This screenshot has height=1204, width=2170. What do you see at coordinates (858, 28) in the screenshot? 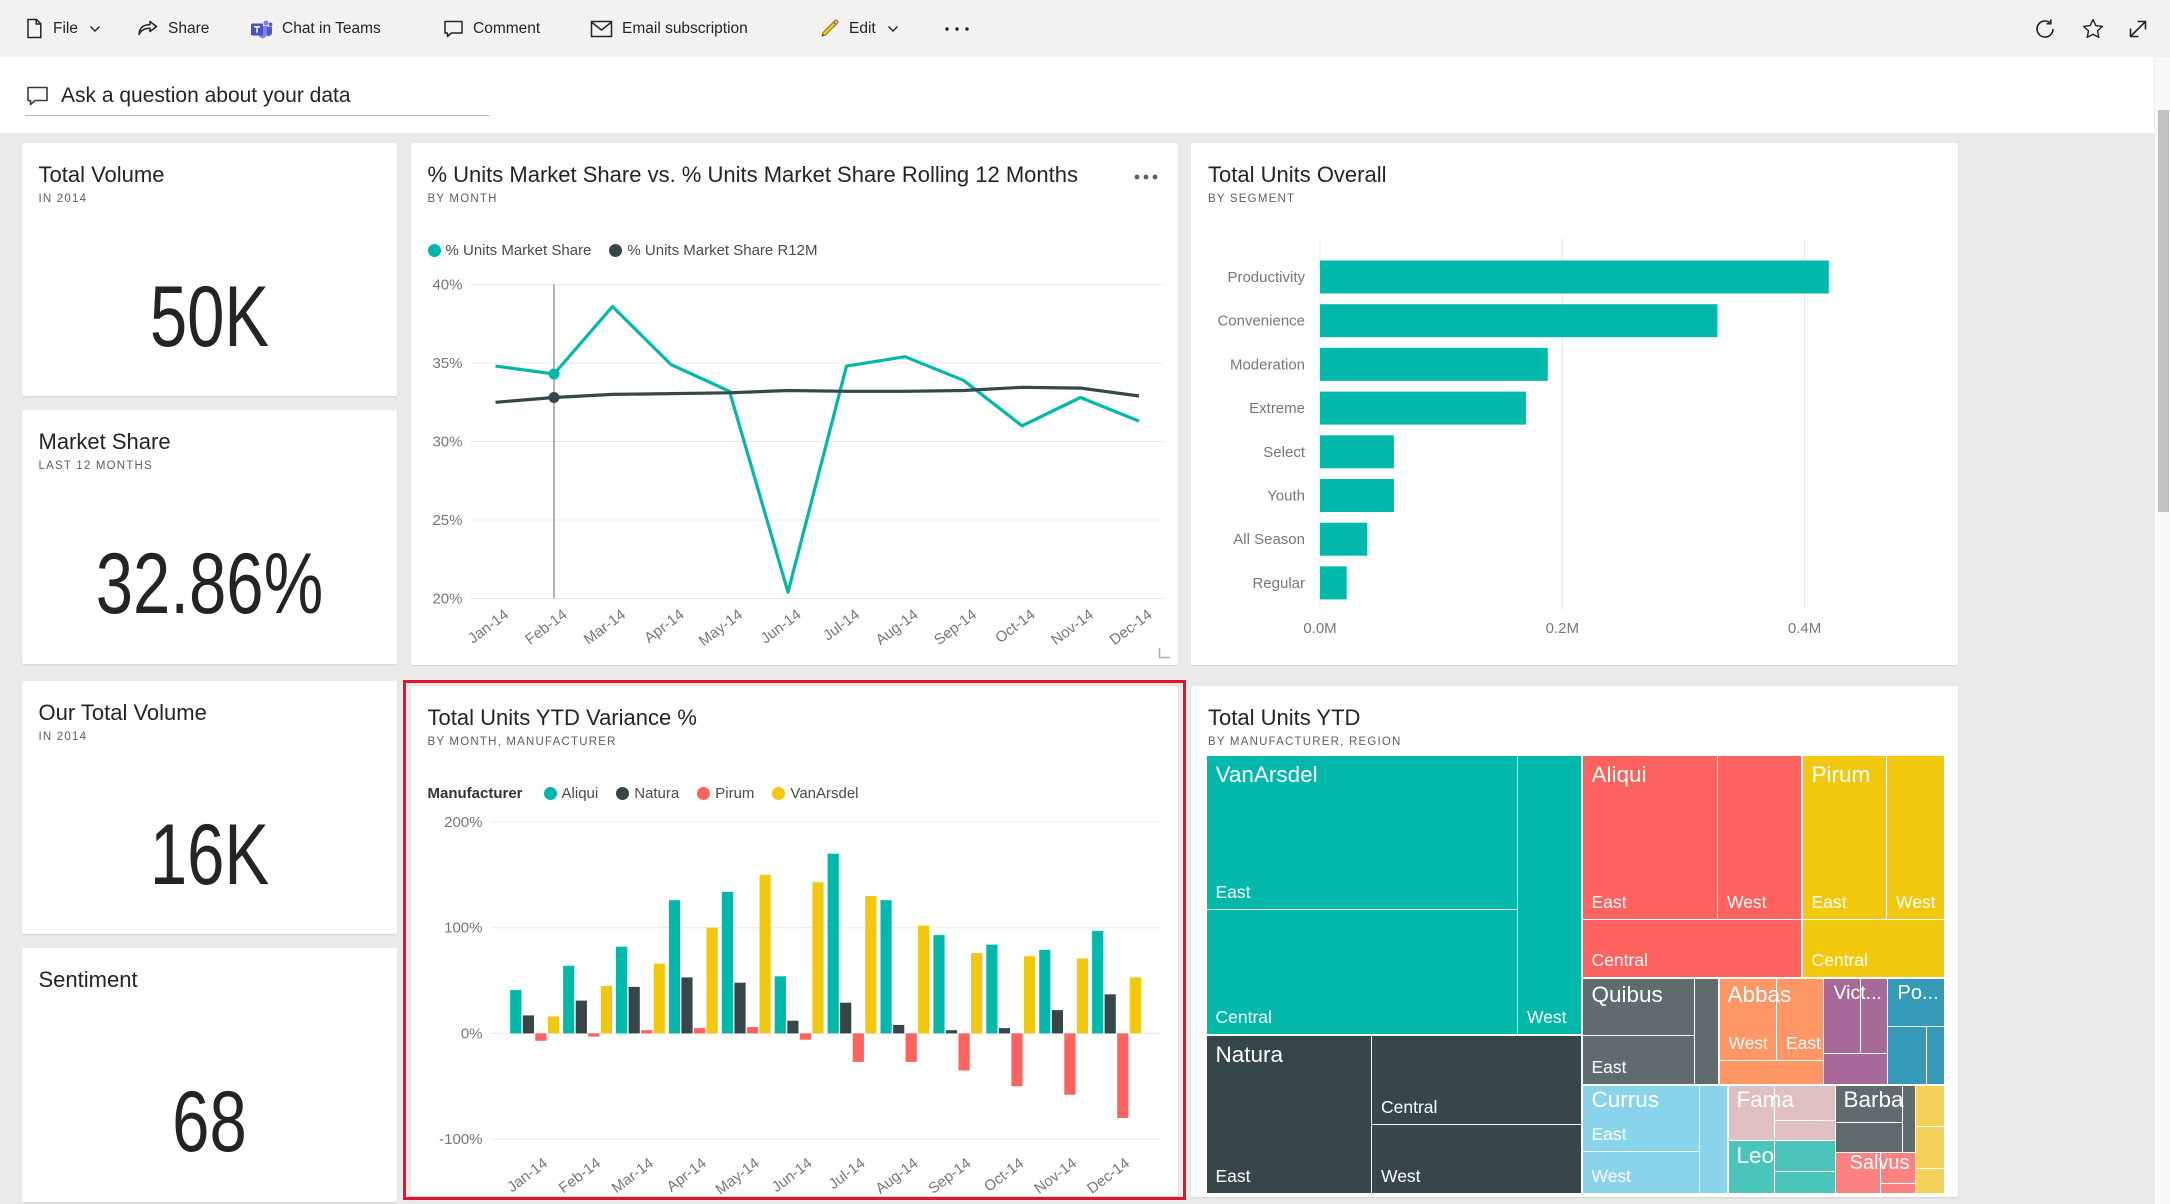
I see `edit-menu: Edit` at bounding box center [858, 28].